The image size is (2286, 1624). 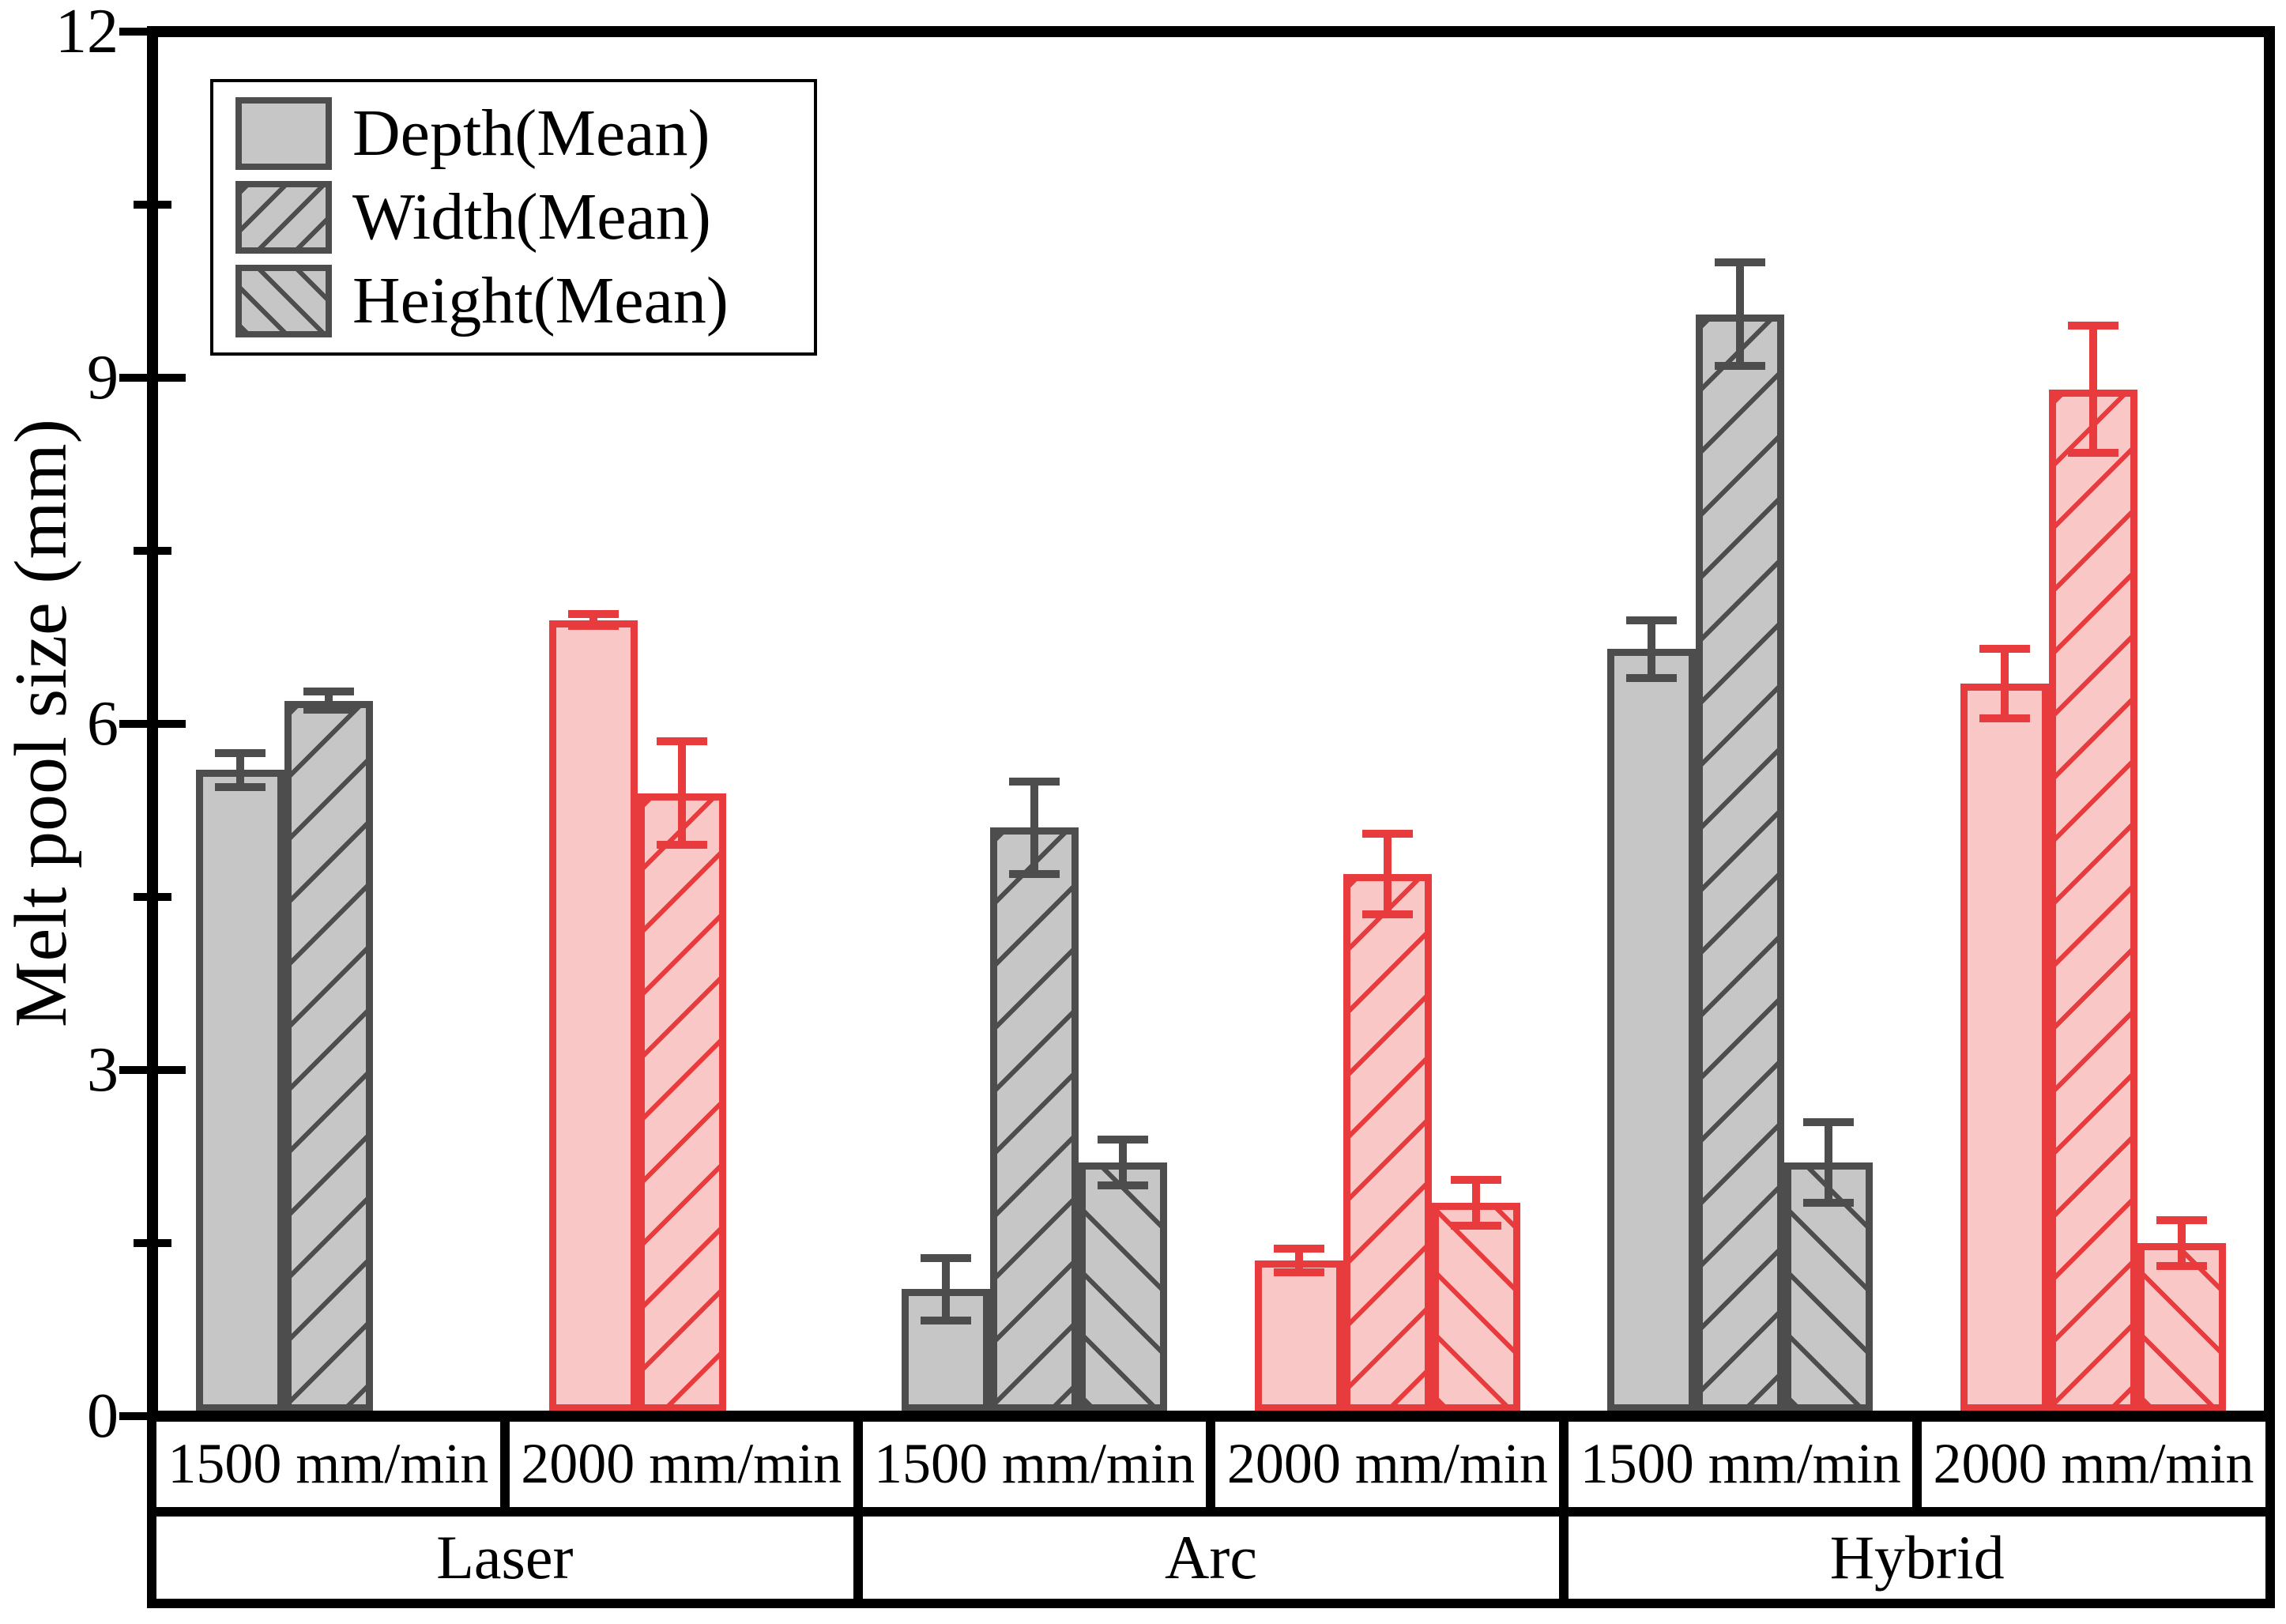 I want to click on legend-label: Depth(Mean), so click(x=531, y=133).